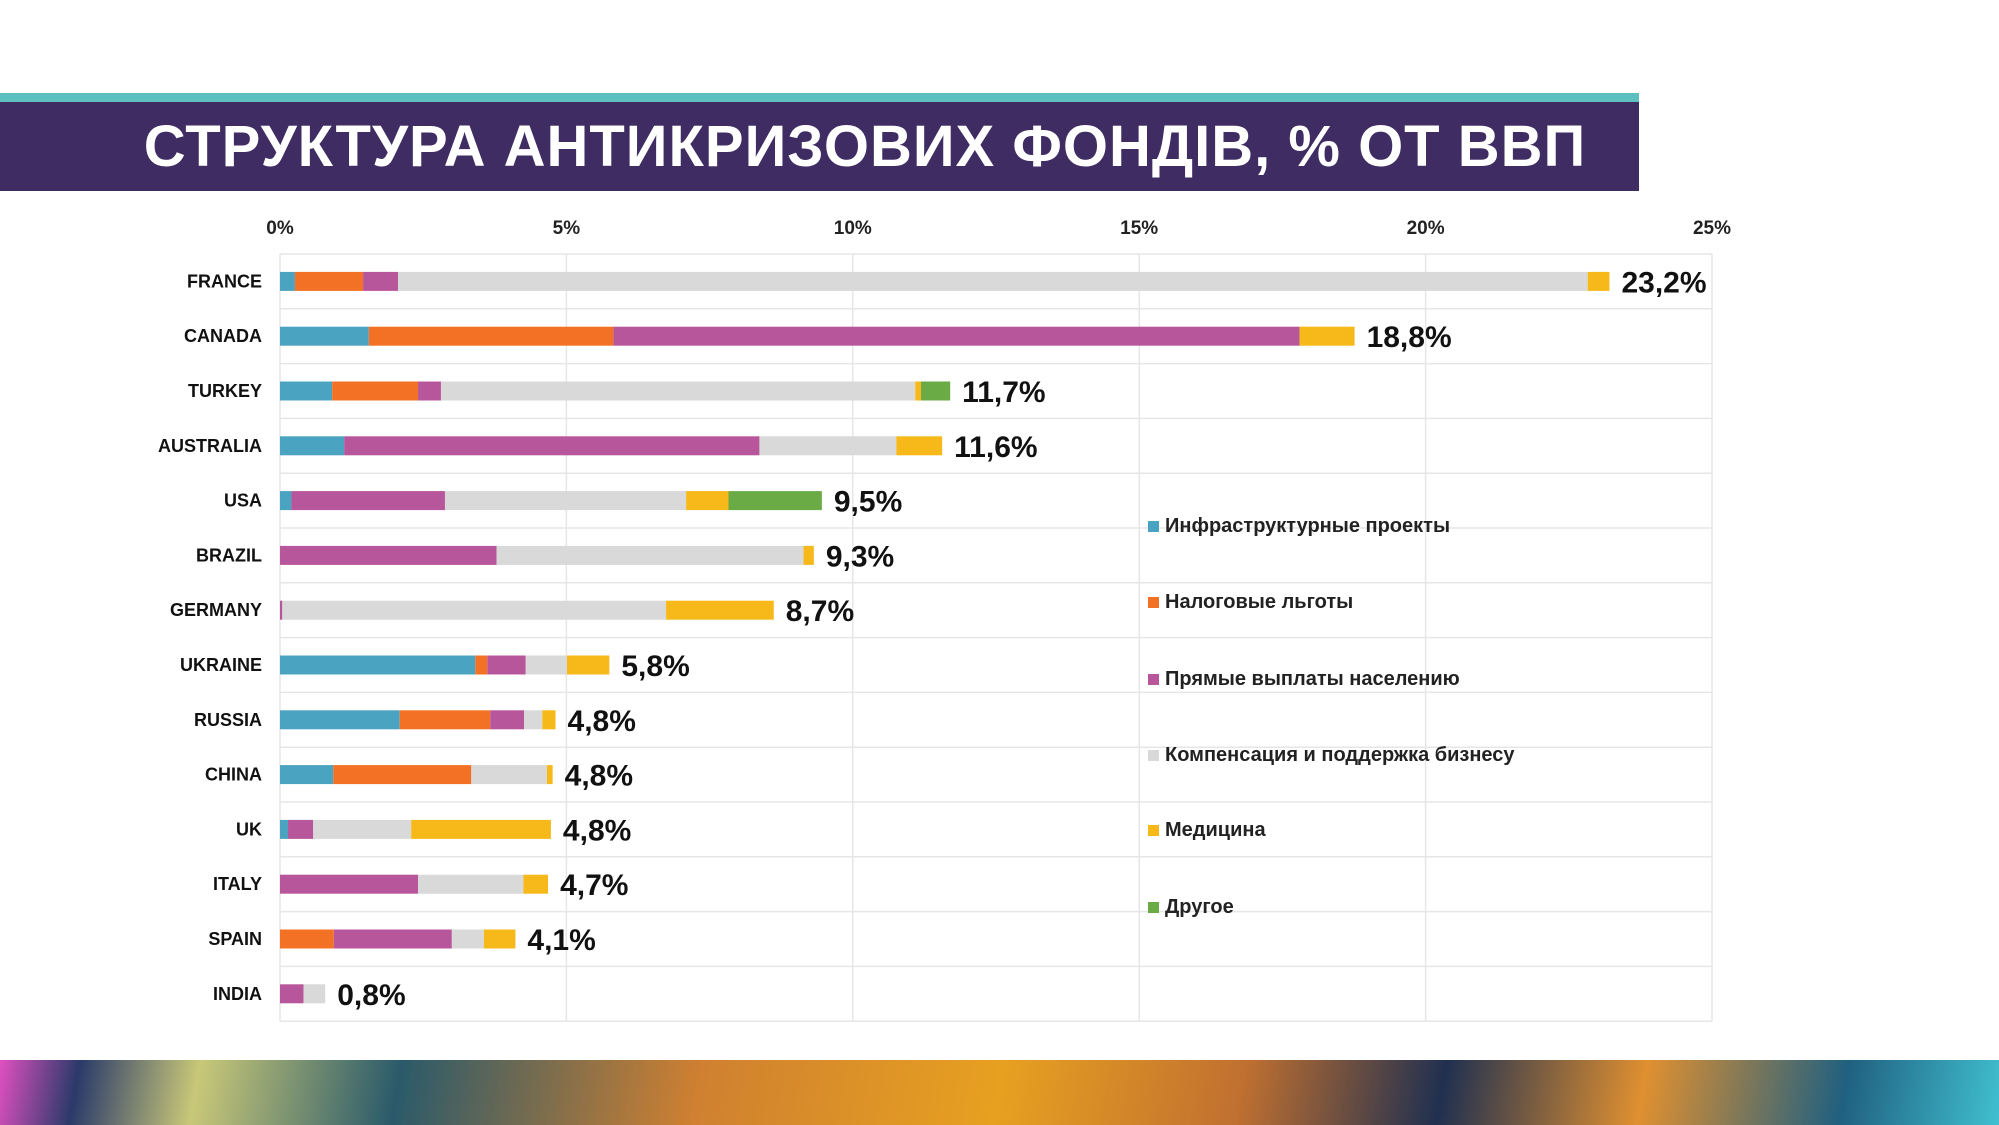  I want to click on total-value-label: 23,2%, so click(1663, 282).